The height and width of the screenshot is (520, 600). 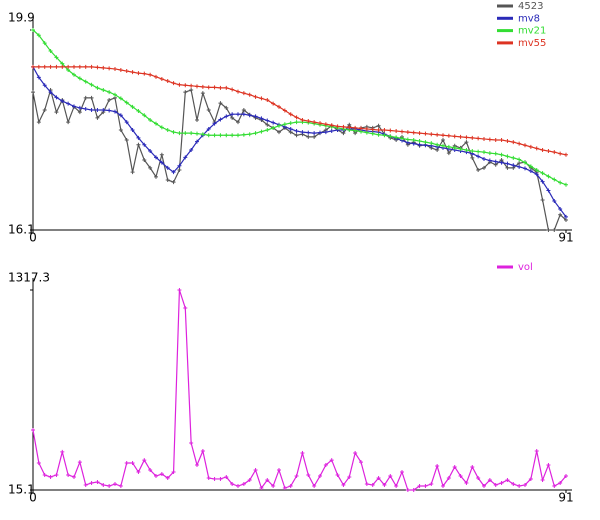 I want to click on y-tick-label: 16.1, so click(x=21, y=230).